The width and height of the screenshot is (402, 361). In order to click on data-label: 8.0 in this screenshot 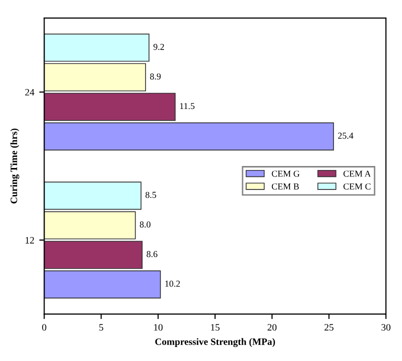, I will do `click(145, 224)`.